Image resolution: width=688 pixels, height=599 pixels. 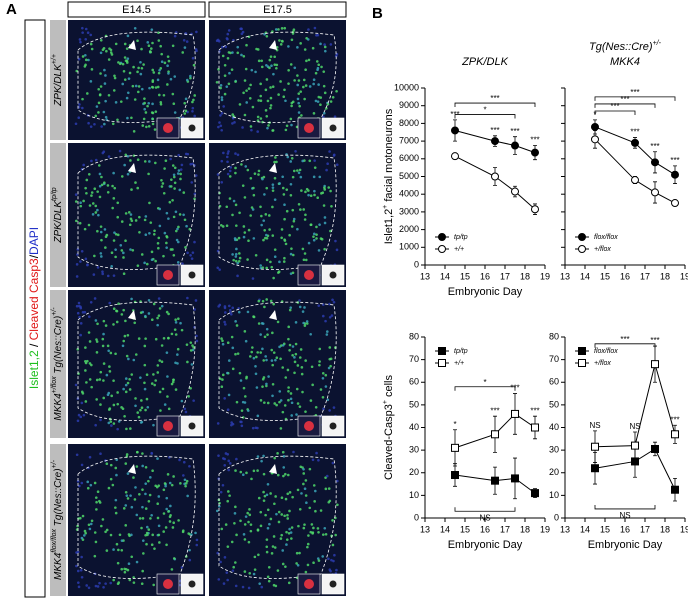 What do you see at coordinates (605, 529) in the screenshot?
I see `x-tick-label: 15` at bounding box center [605, 529].